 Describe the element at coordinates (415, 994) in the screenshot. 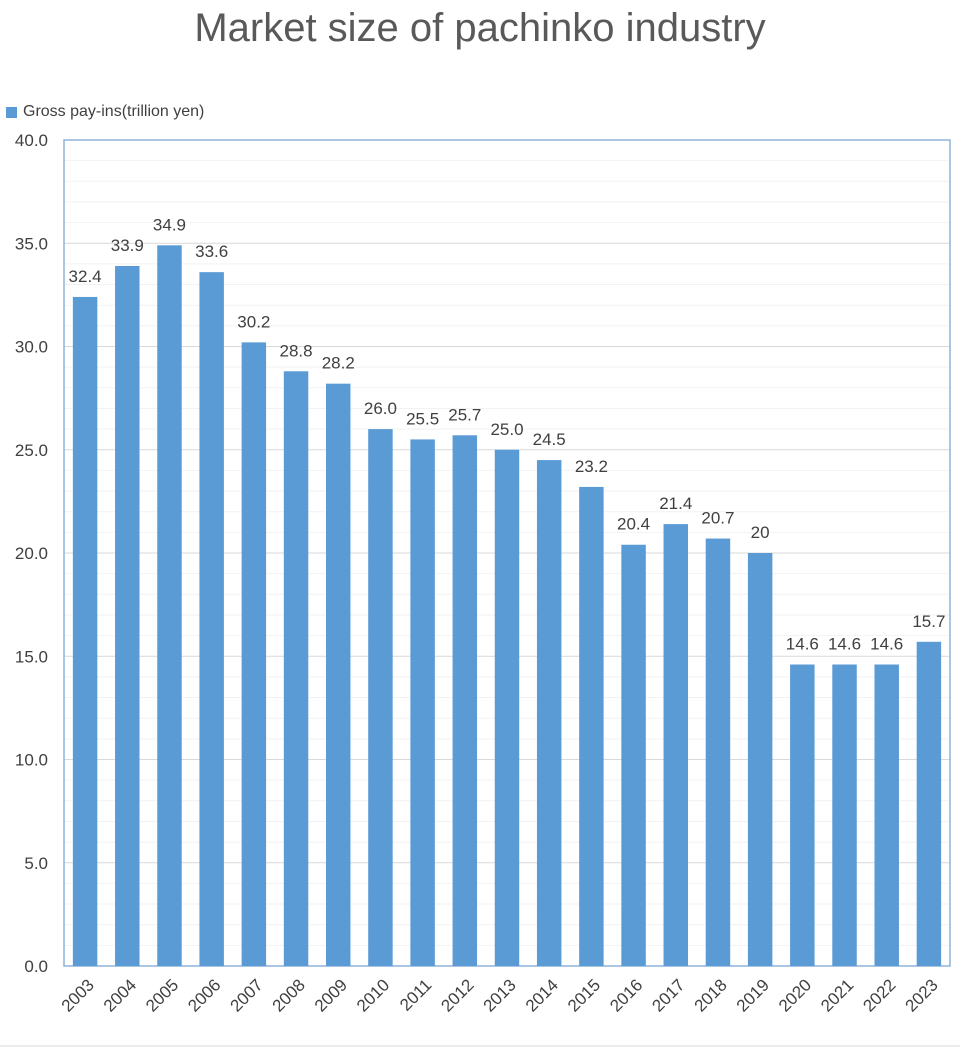

I see `x-tick-label: 2011` at that location.